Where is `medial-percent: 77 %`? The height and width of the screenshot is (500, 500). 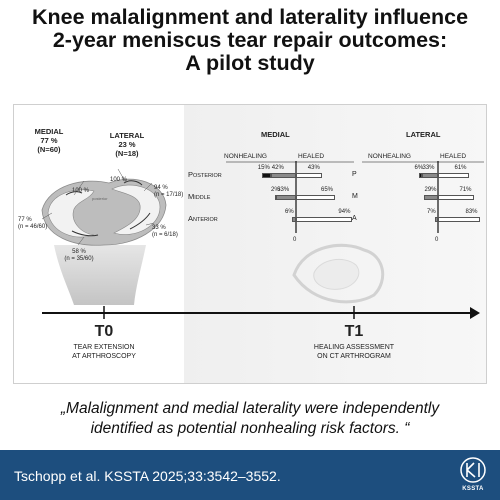
medial-percent: 77 % is located at coordinates (49, 140).